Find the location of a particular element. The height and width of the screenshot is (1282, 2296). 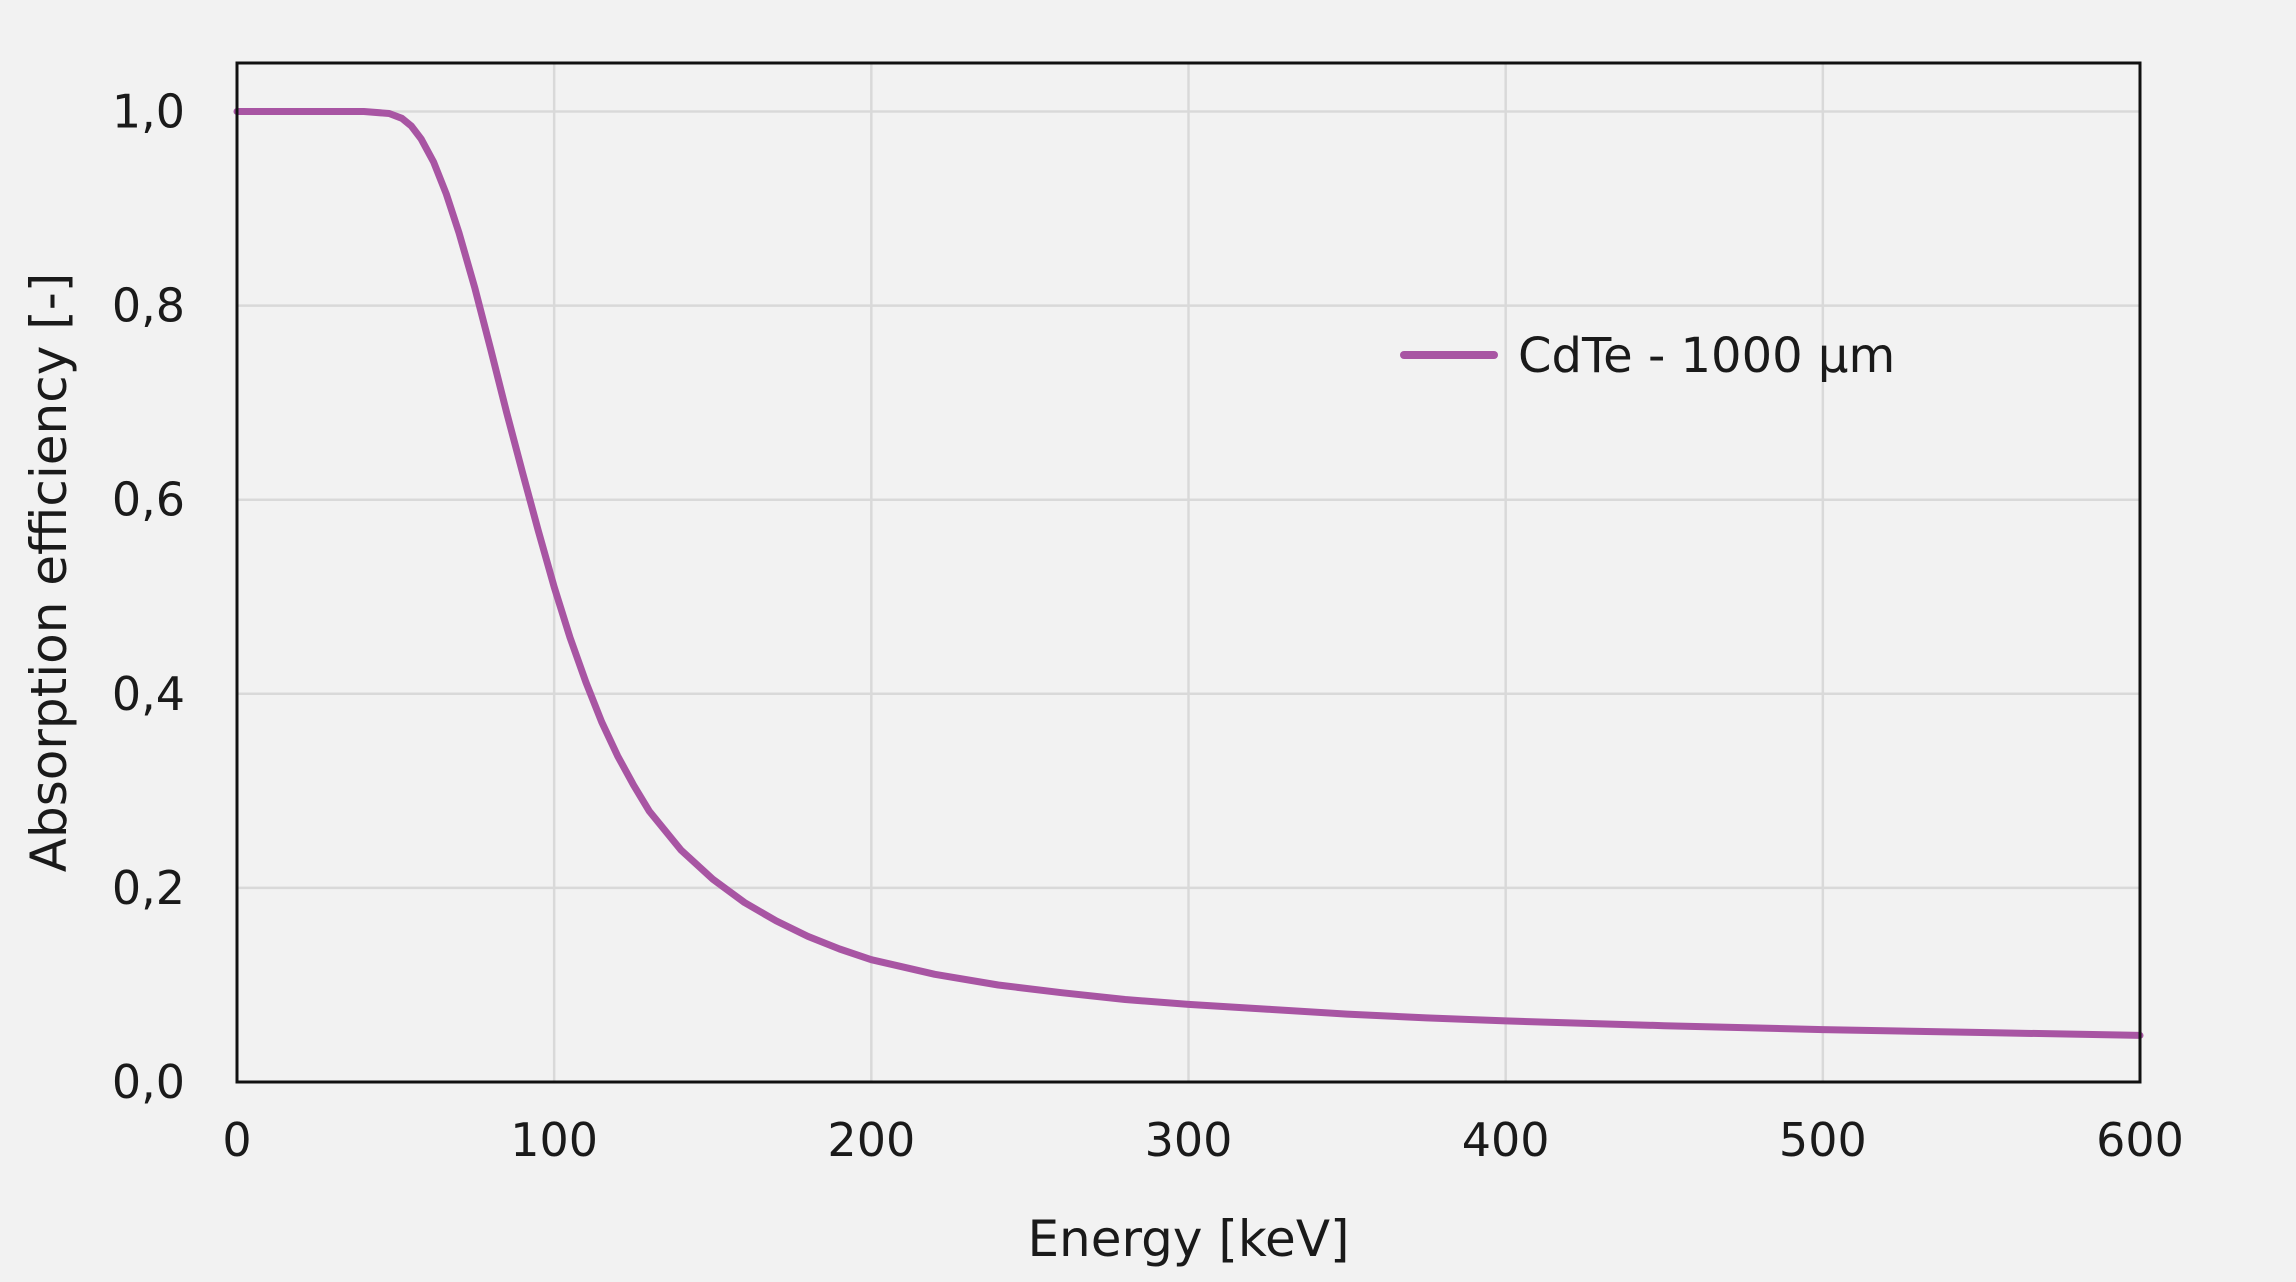

x-axis-title: Energy [keV] is located at coordinates (1188, 1239).